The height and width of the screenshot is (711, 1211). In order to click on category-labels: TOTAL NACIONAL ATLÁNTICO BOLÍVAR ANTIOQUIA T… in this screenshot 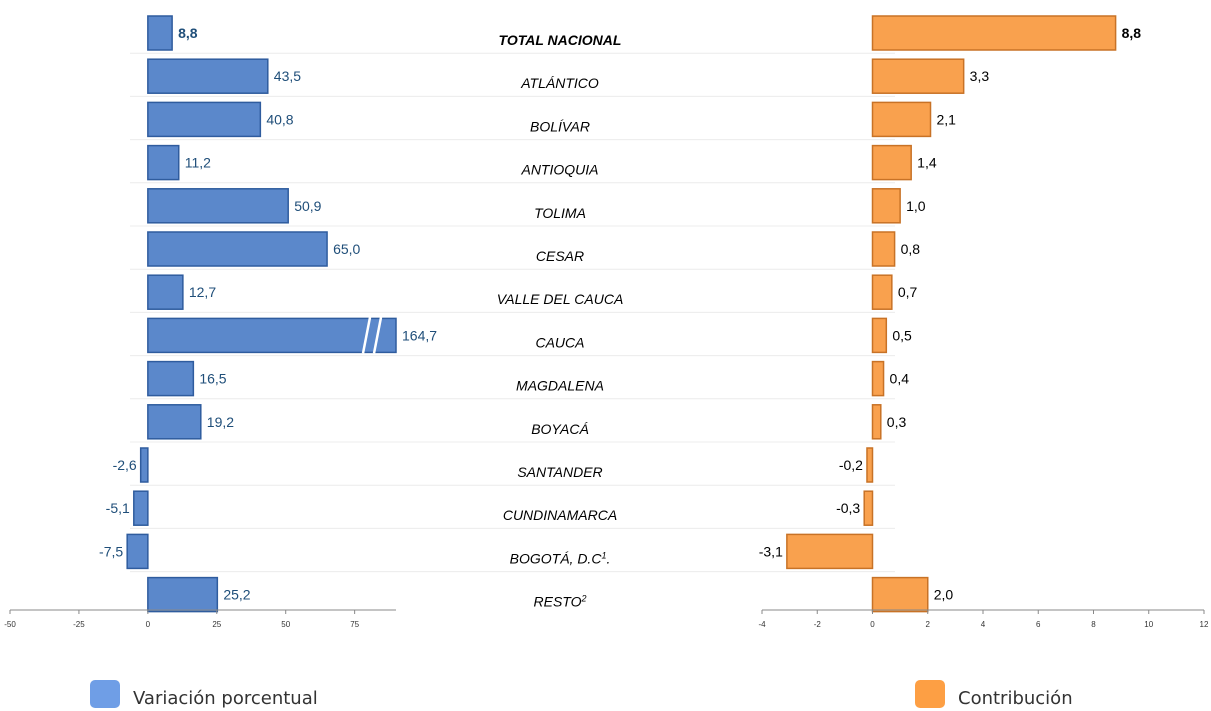, I will do `click(560, 321)`.